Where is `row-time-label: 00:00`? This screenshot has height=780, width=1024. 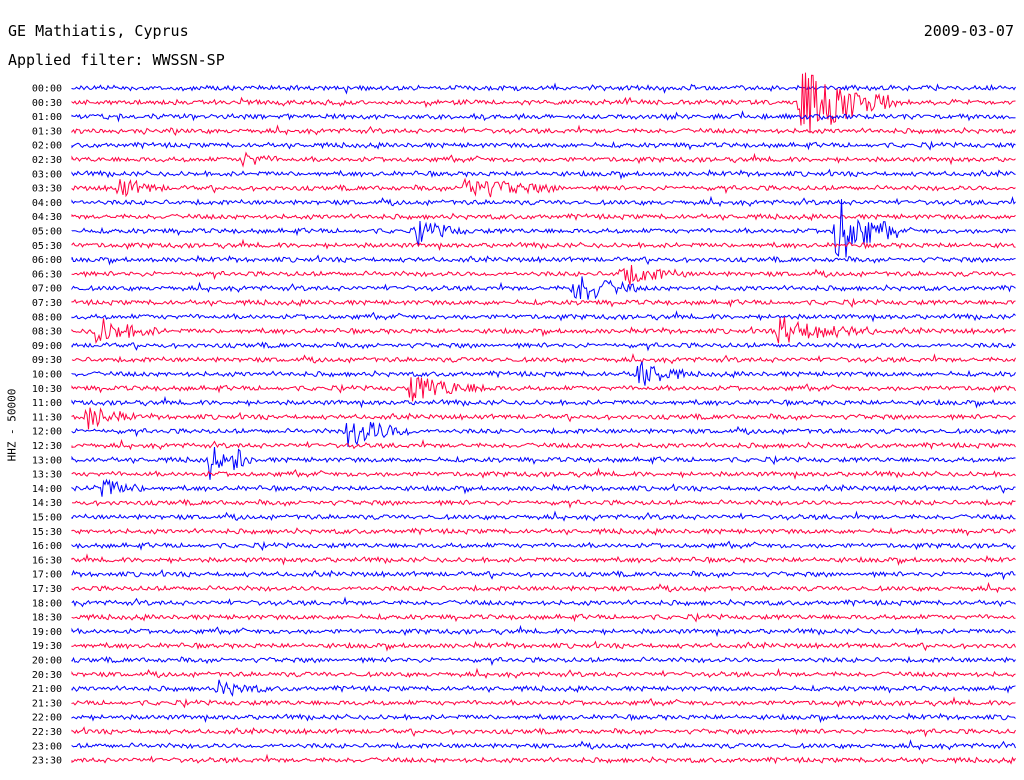 row-time-label: 00:00 is located at coordinates (47, 89).